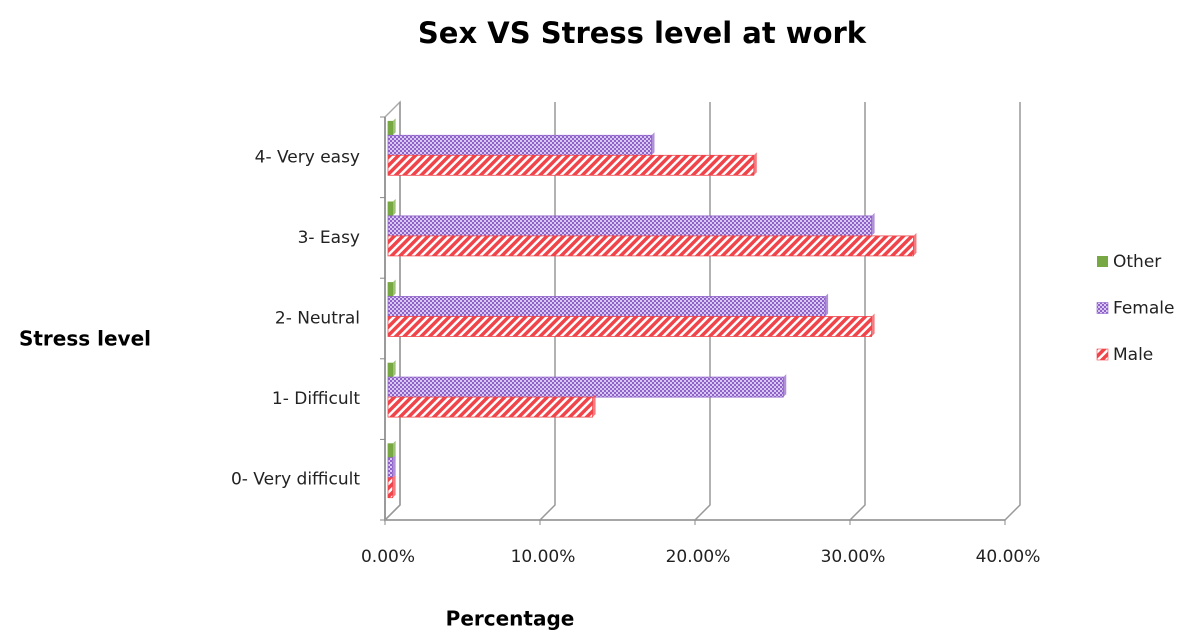 The height and width of the screenshot is (634, 1196). I want to click on x-tick-label: 40.00%, so click(1008, 557).